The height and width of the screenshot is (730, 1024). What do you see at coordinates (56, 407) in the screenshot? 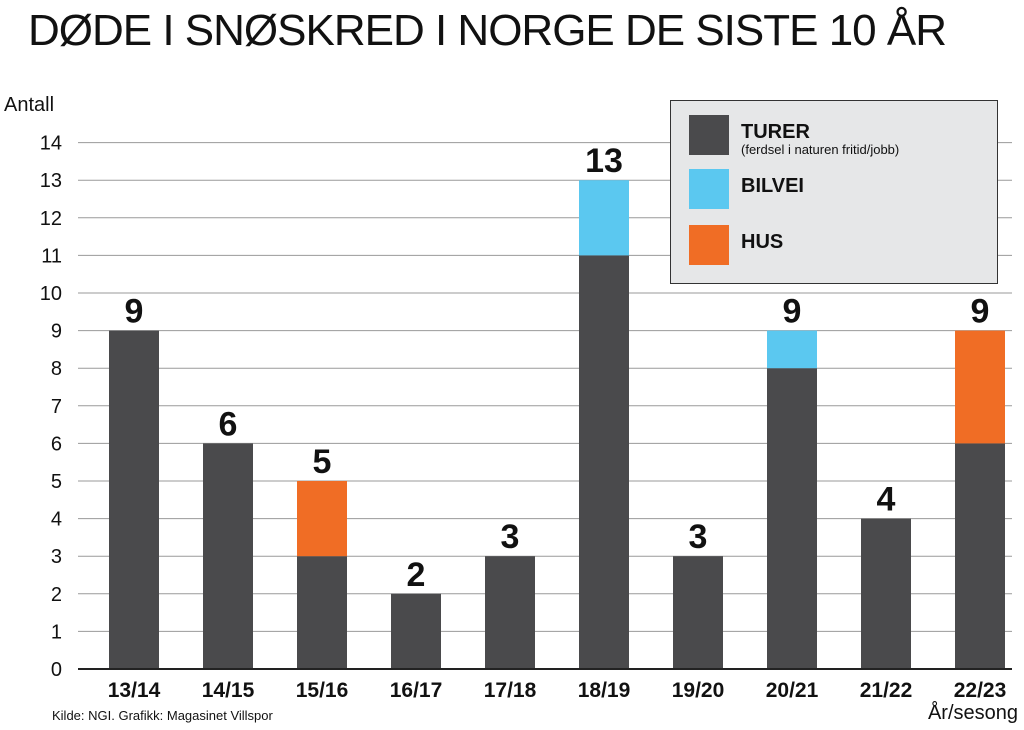
I see `y-tick-label: 7` at bounding box center [56, 407].